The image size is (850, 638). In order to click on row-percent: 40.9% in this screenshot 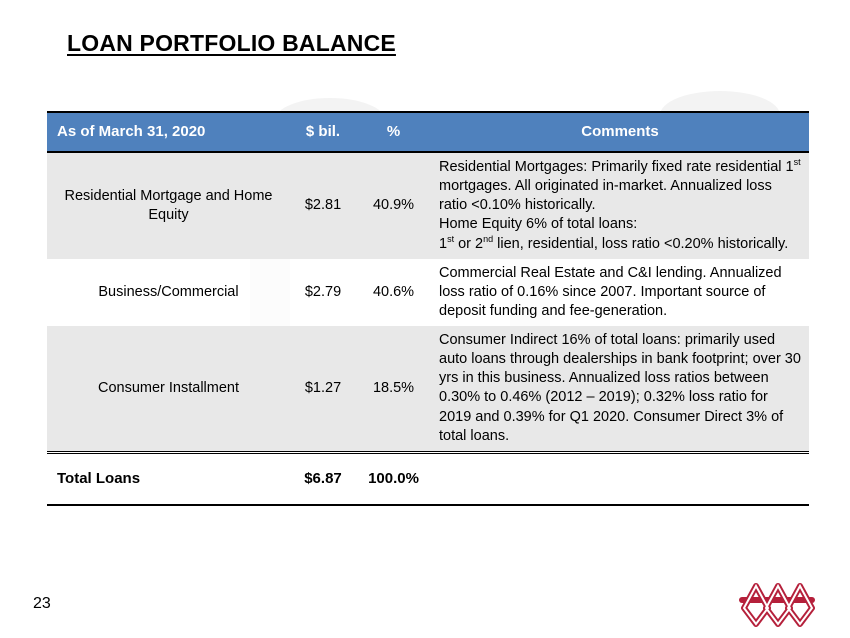, I will do `click(393, 205)`.